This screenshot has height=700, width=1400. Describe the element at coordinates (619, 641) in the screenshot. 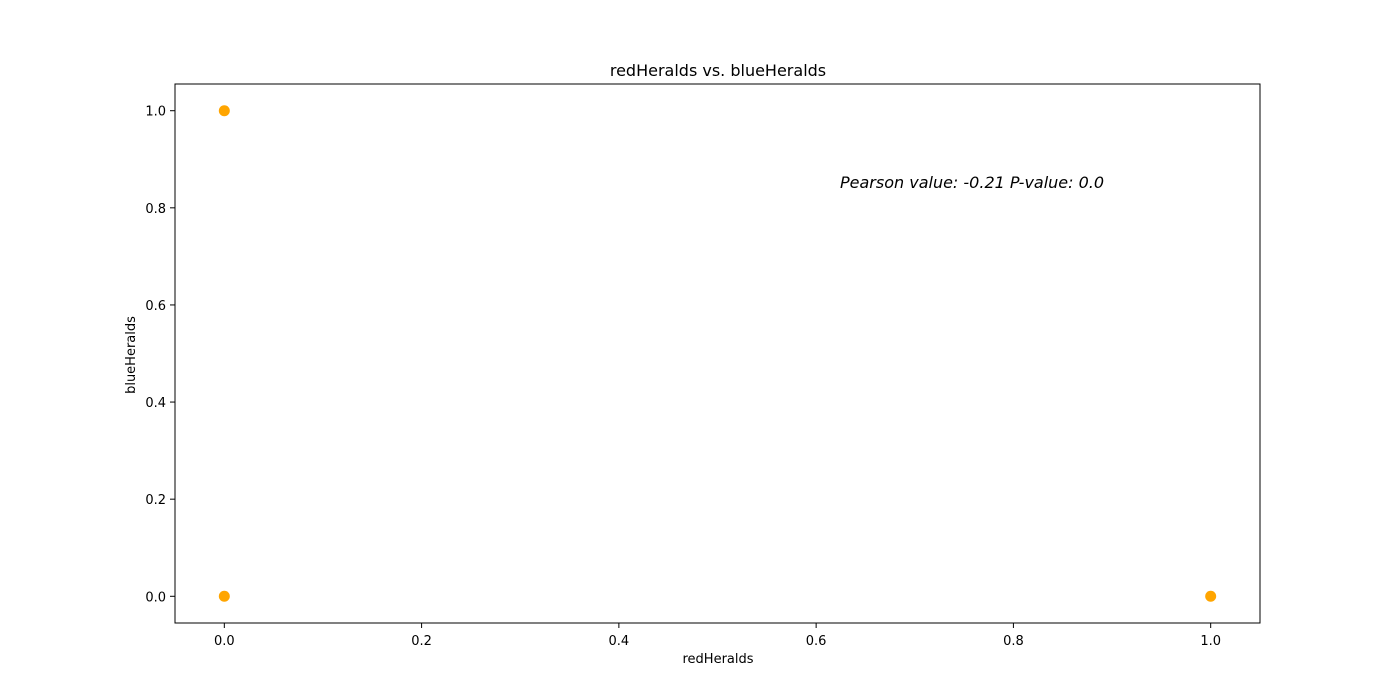

I see `x-tick-label: 0.4` at that location.